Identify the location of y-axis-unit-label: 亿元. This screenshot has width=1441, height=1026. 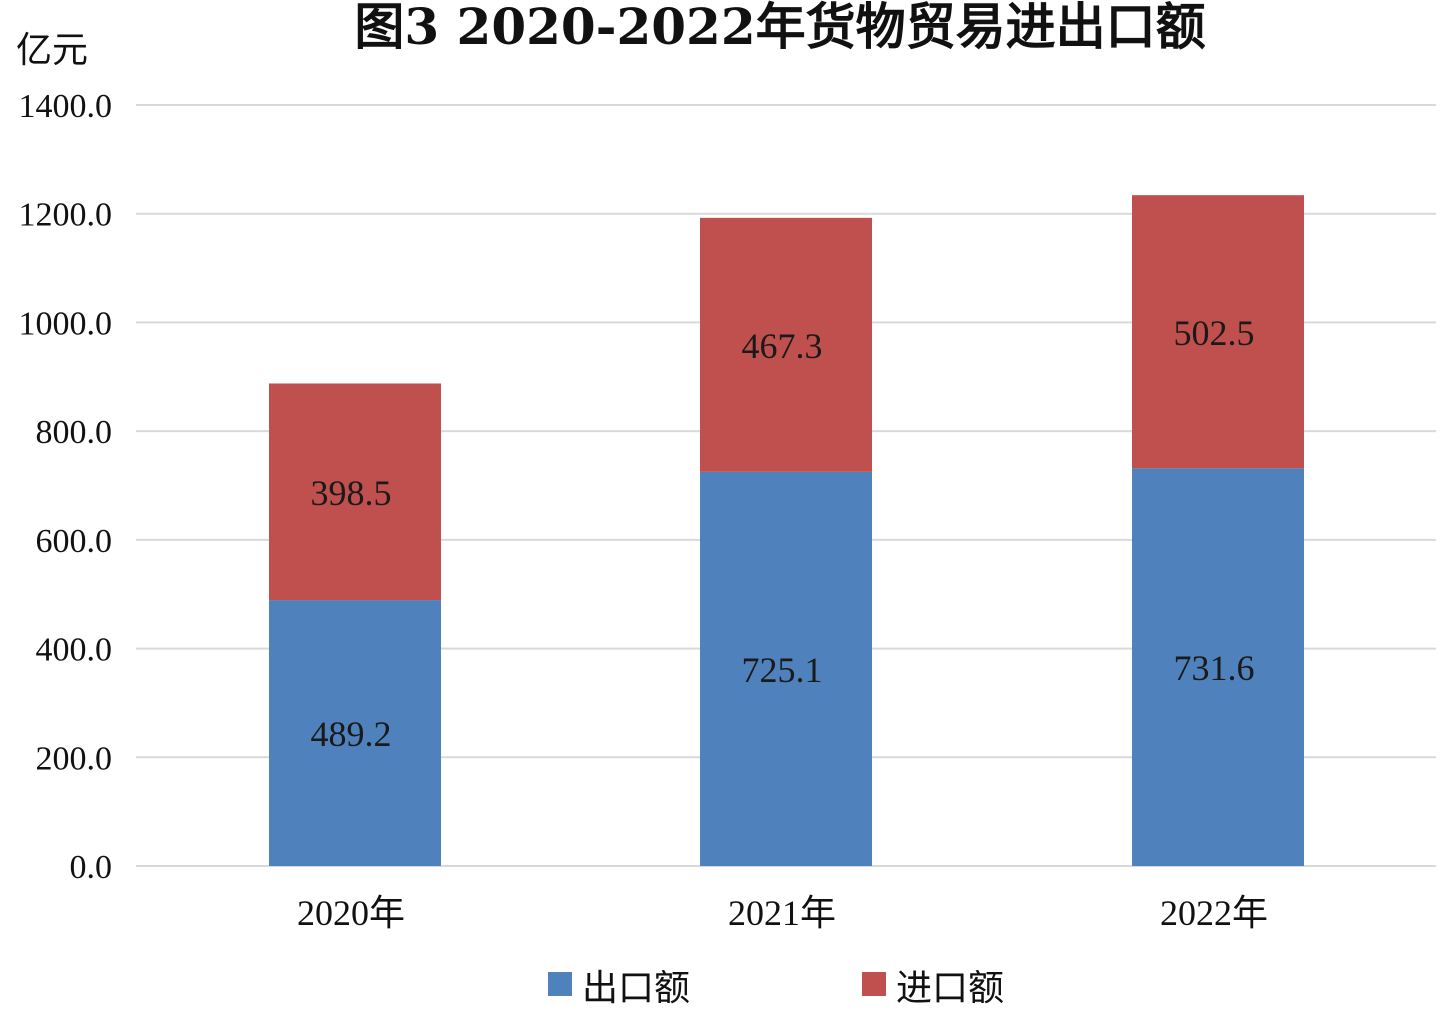
(52, 50).